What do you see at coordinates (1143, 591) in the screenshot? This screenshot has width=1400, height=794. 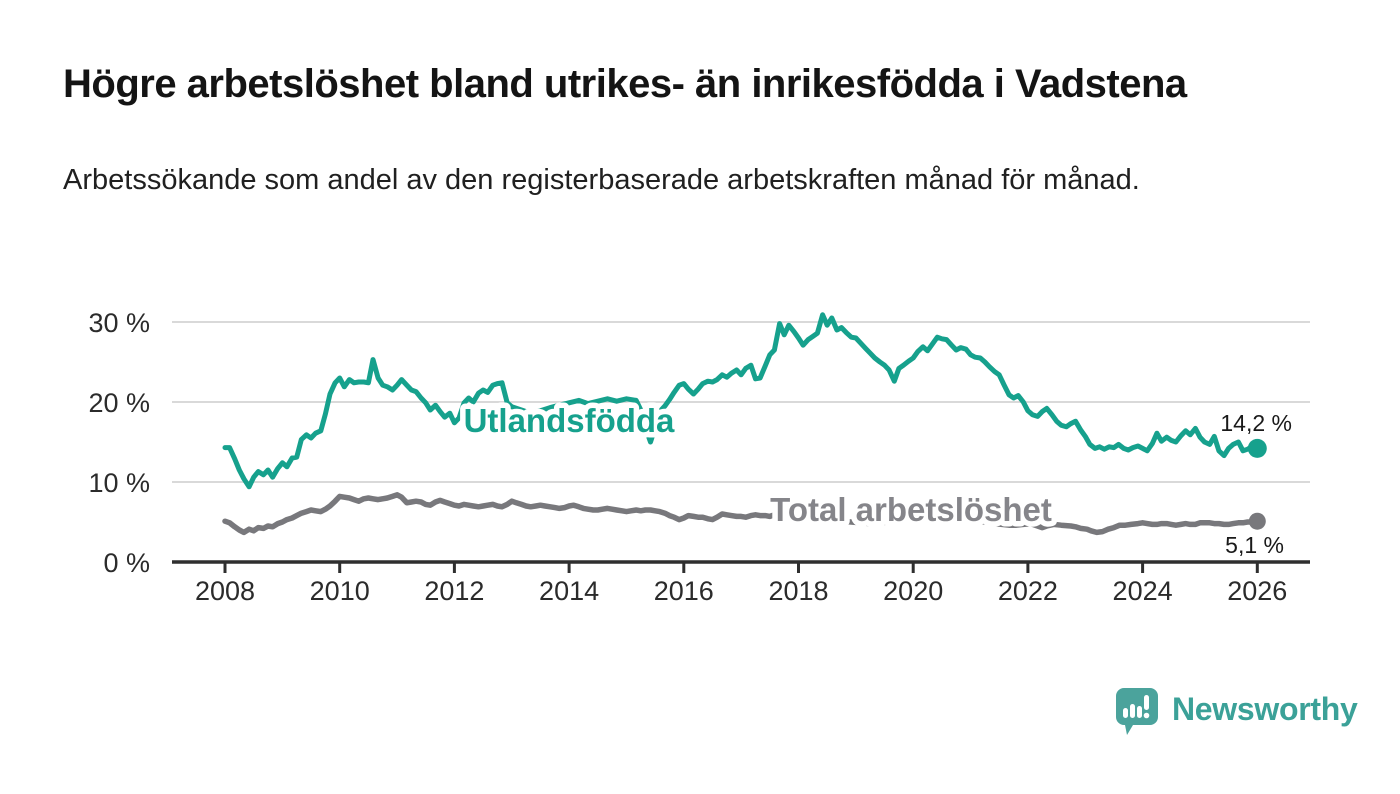 I see `x-tick-label-2024: 2024` at bounding box center [1143, 591].